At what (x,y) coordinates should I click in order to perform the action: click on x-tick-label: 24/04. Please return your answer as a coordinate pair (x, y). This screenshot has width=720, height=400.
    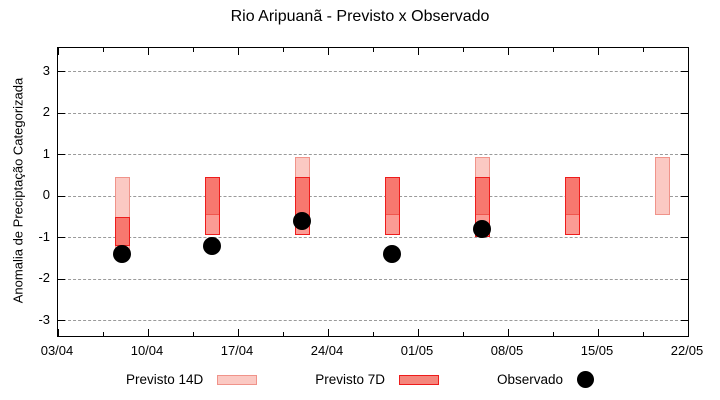
    Looking at the image, I should click on (327, 350).